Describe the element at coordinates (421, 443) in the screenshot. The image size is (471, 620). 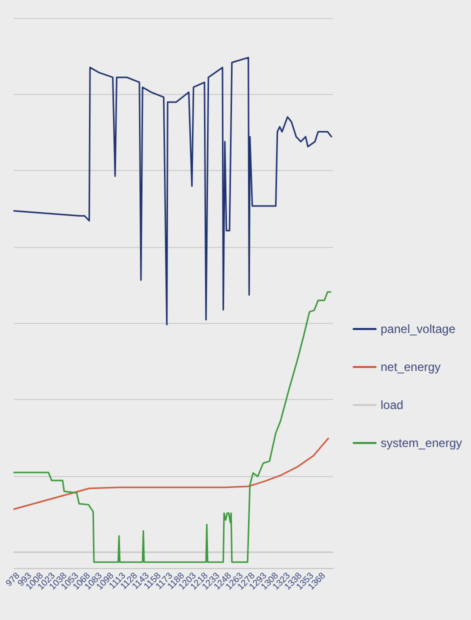
I see `legend-label: system_energy` at that location.